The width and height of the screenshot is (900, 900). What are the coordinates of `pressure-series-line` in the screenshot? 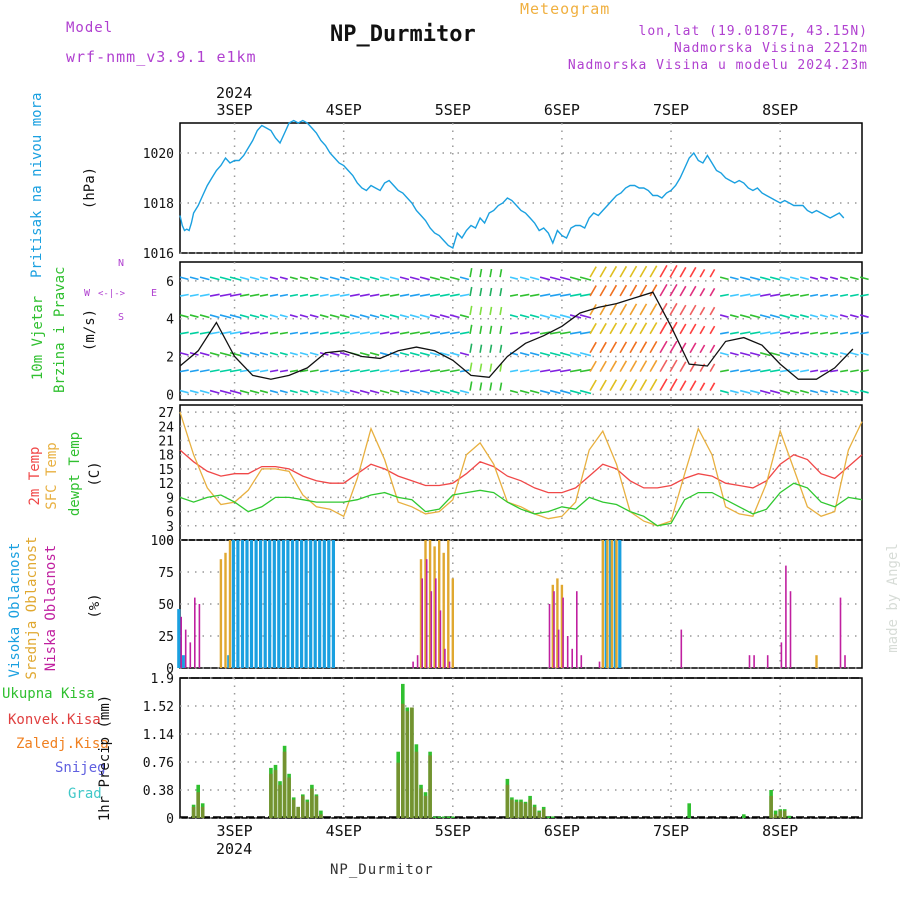 It's located at (512, 184).